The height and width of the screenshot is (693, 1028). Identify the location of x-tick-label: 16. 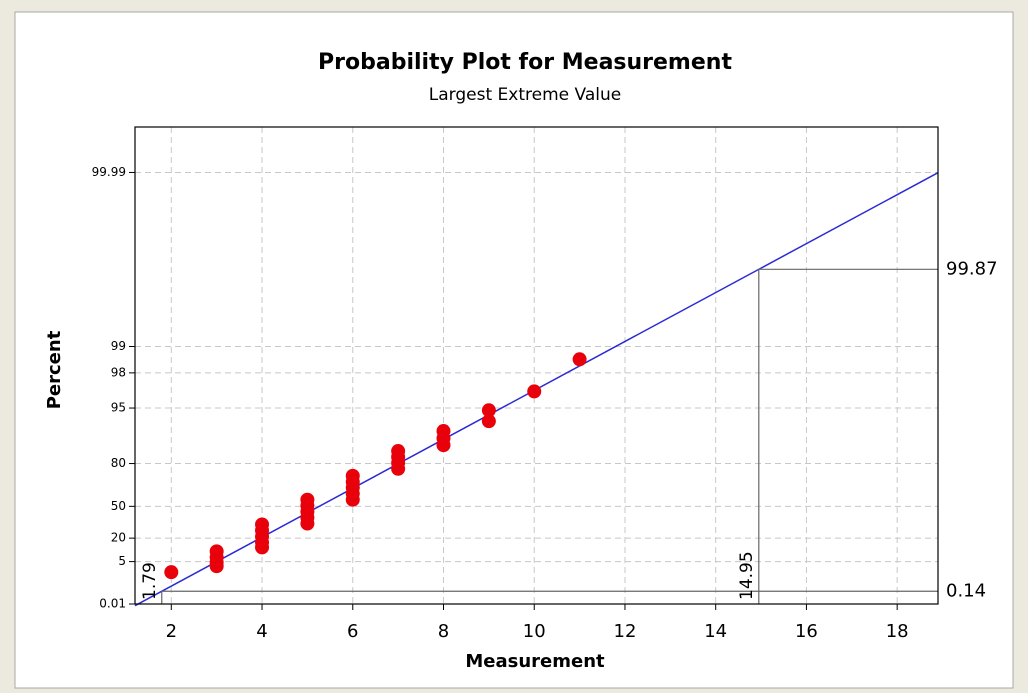
(806, 631).